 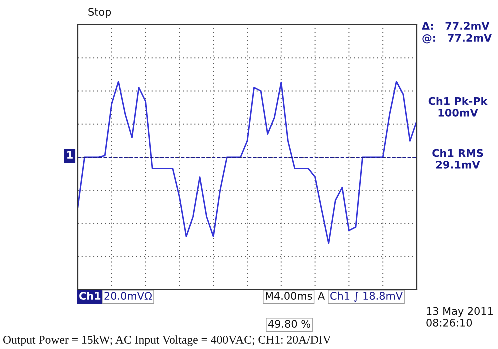 What do you see at coordinates (456, 26) in the screenshot?
I see `text: Δ: 77.2mV` at bounding box center [456, 26].